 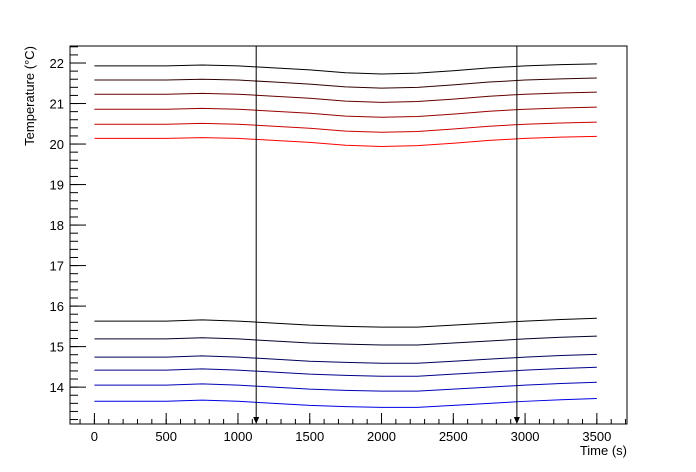 What do you see at coordinates (57, 387) in the screenshot?
I see `y-tick-label: 14` at bounding box center [57, 387].